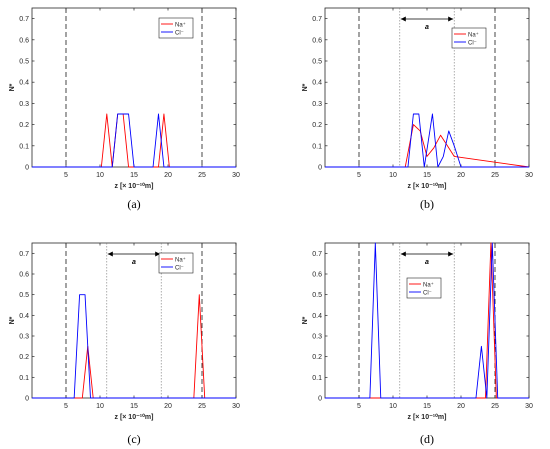  I want to click on panel-label-d: (d), so click(427, 439).